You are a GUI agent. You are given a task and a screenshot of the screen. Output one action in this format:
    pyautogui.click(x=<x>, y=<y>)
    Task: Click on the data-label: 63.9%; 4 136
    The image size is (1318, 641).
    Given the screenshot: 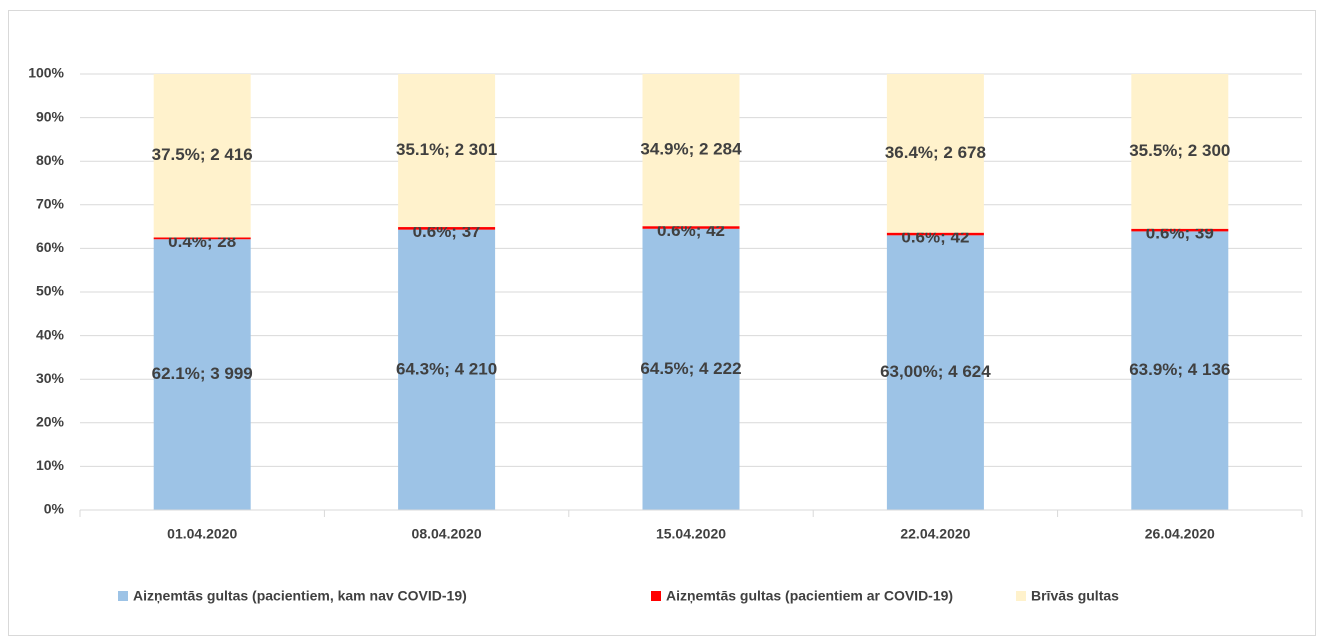 What is the action you would take?
    pyautogui.click(x=1179, y=369)
    